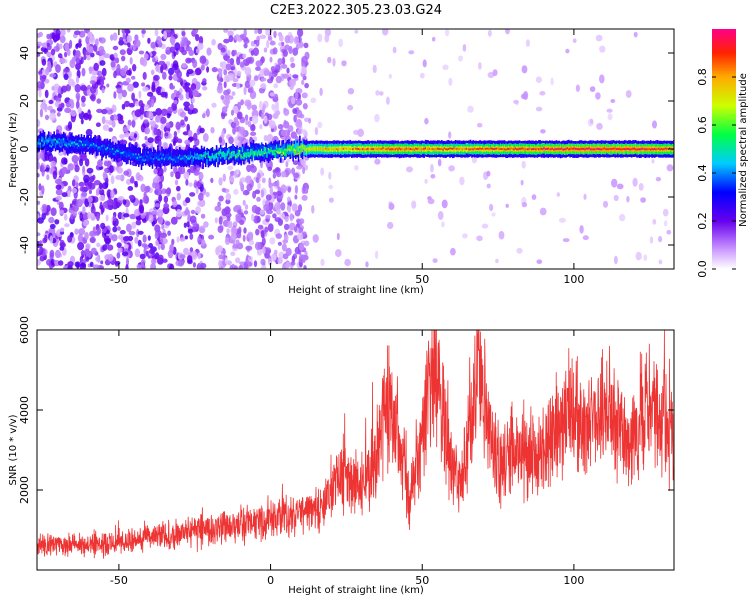 The height and width of the screenshot is (600, 750). Describe the element at coordinates (422, 580) in the screenshot. I see `snr-x-tick-label: 50` at that location.